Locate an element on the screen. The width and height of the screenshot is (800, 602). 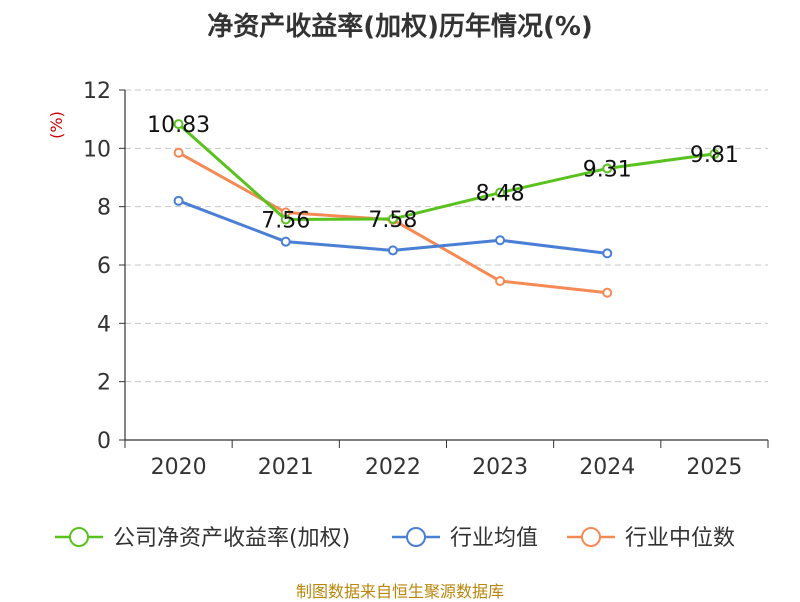
legend: 公司净资产收益率(加权) 行业均值 行业中位数 is located at coordinates (395, 538).